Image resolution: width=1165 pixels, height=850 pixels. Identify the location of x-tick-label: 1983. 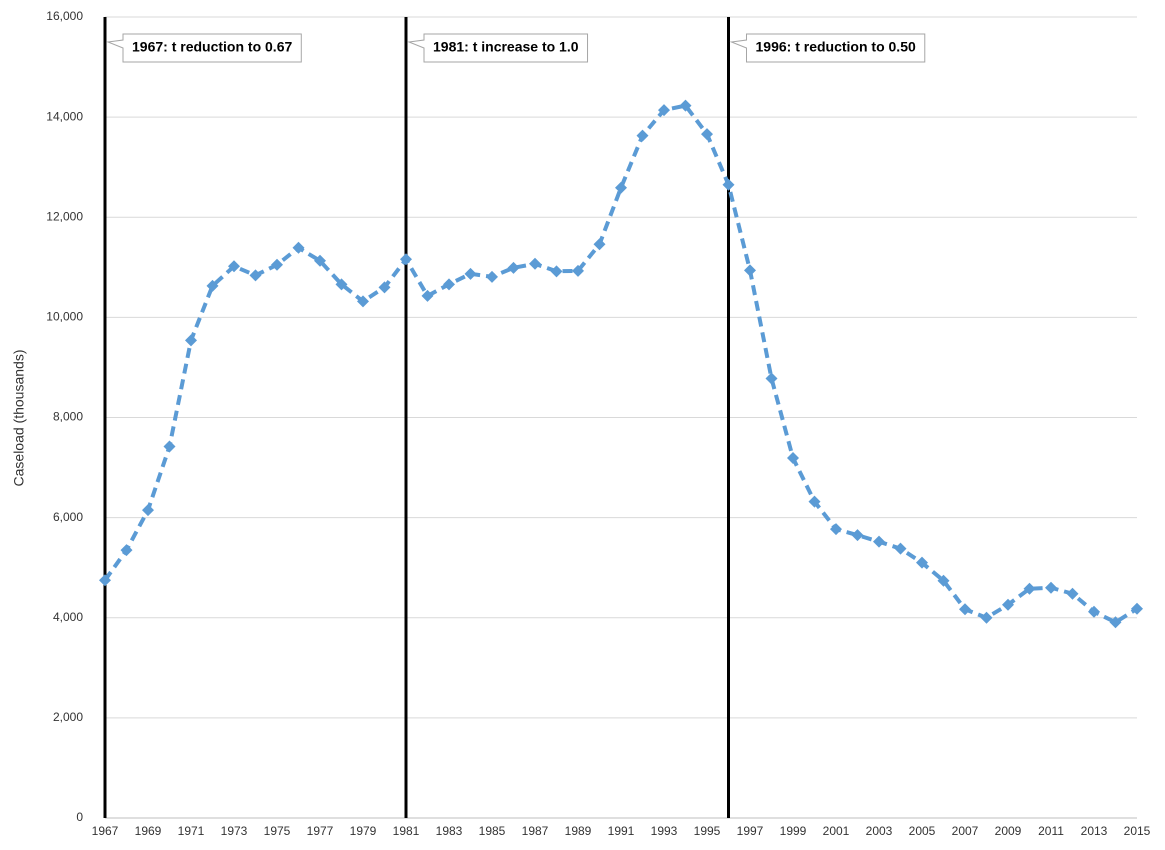
(449, 831).